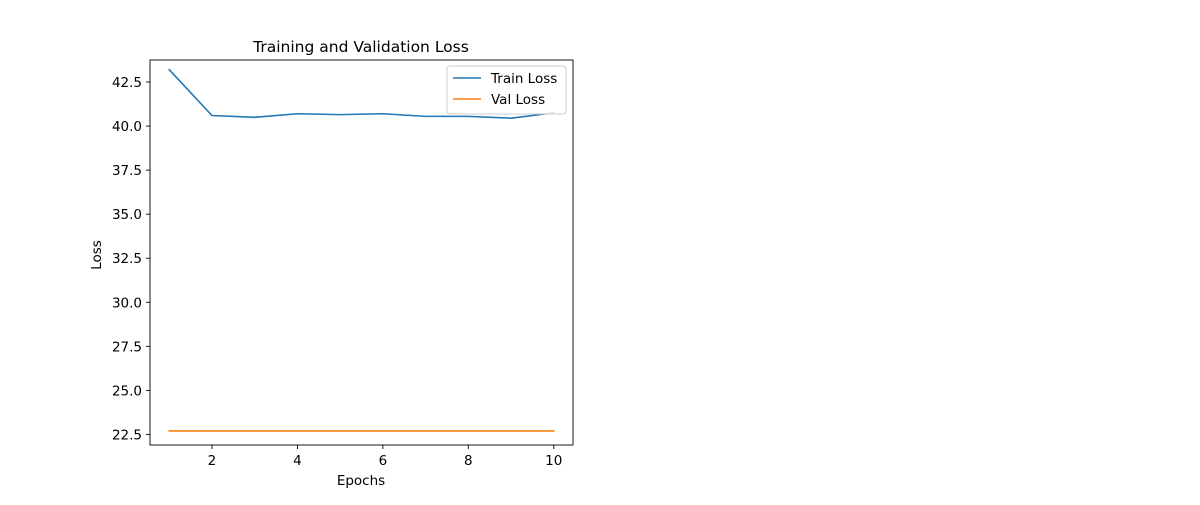  I want to click on x-tick-label: 8, so click(468, 461).